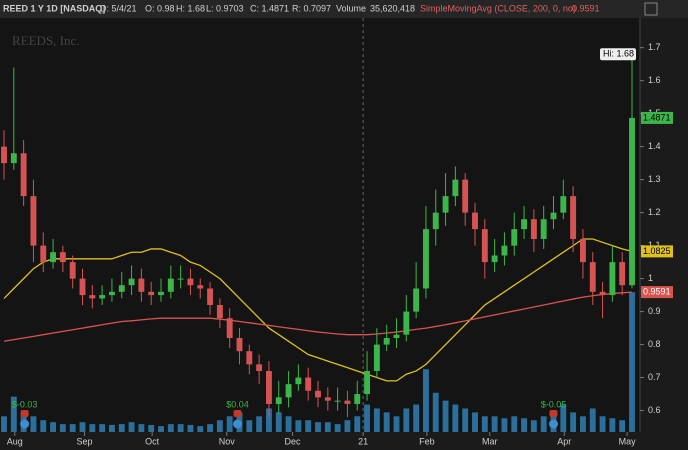 The width and height of the screenshot is (688, 450). What do you see at coordinates (498, 8) in the screenshot?
I see `study-name: SimpleMovingAvg (CLOSE, 200, 0, no)` at bounding box center [498, 8].